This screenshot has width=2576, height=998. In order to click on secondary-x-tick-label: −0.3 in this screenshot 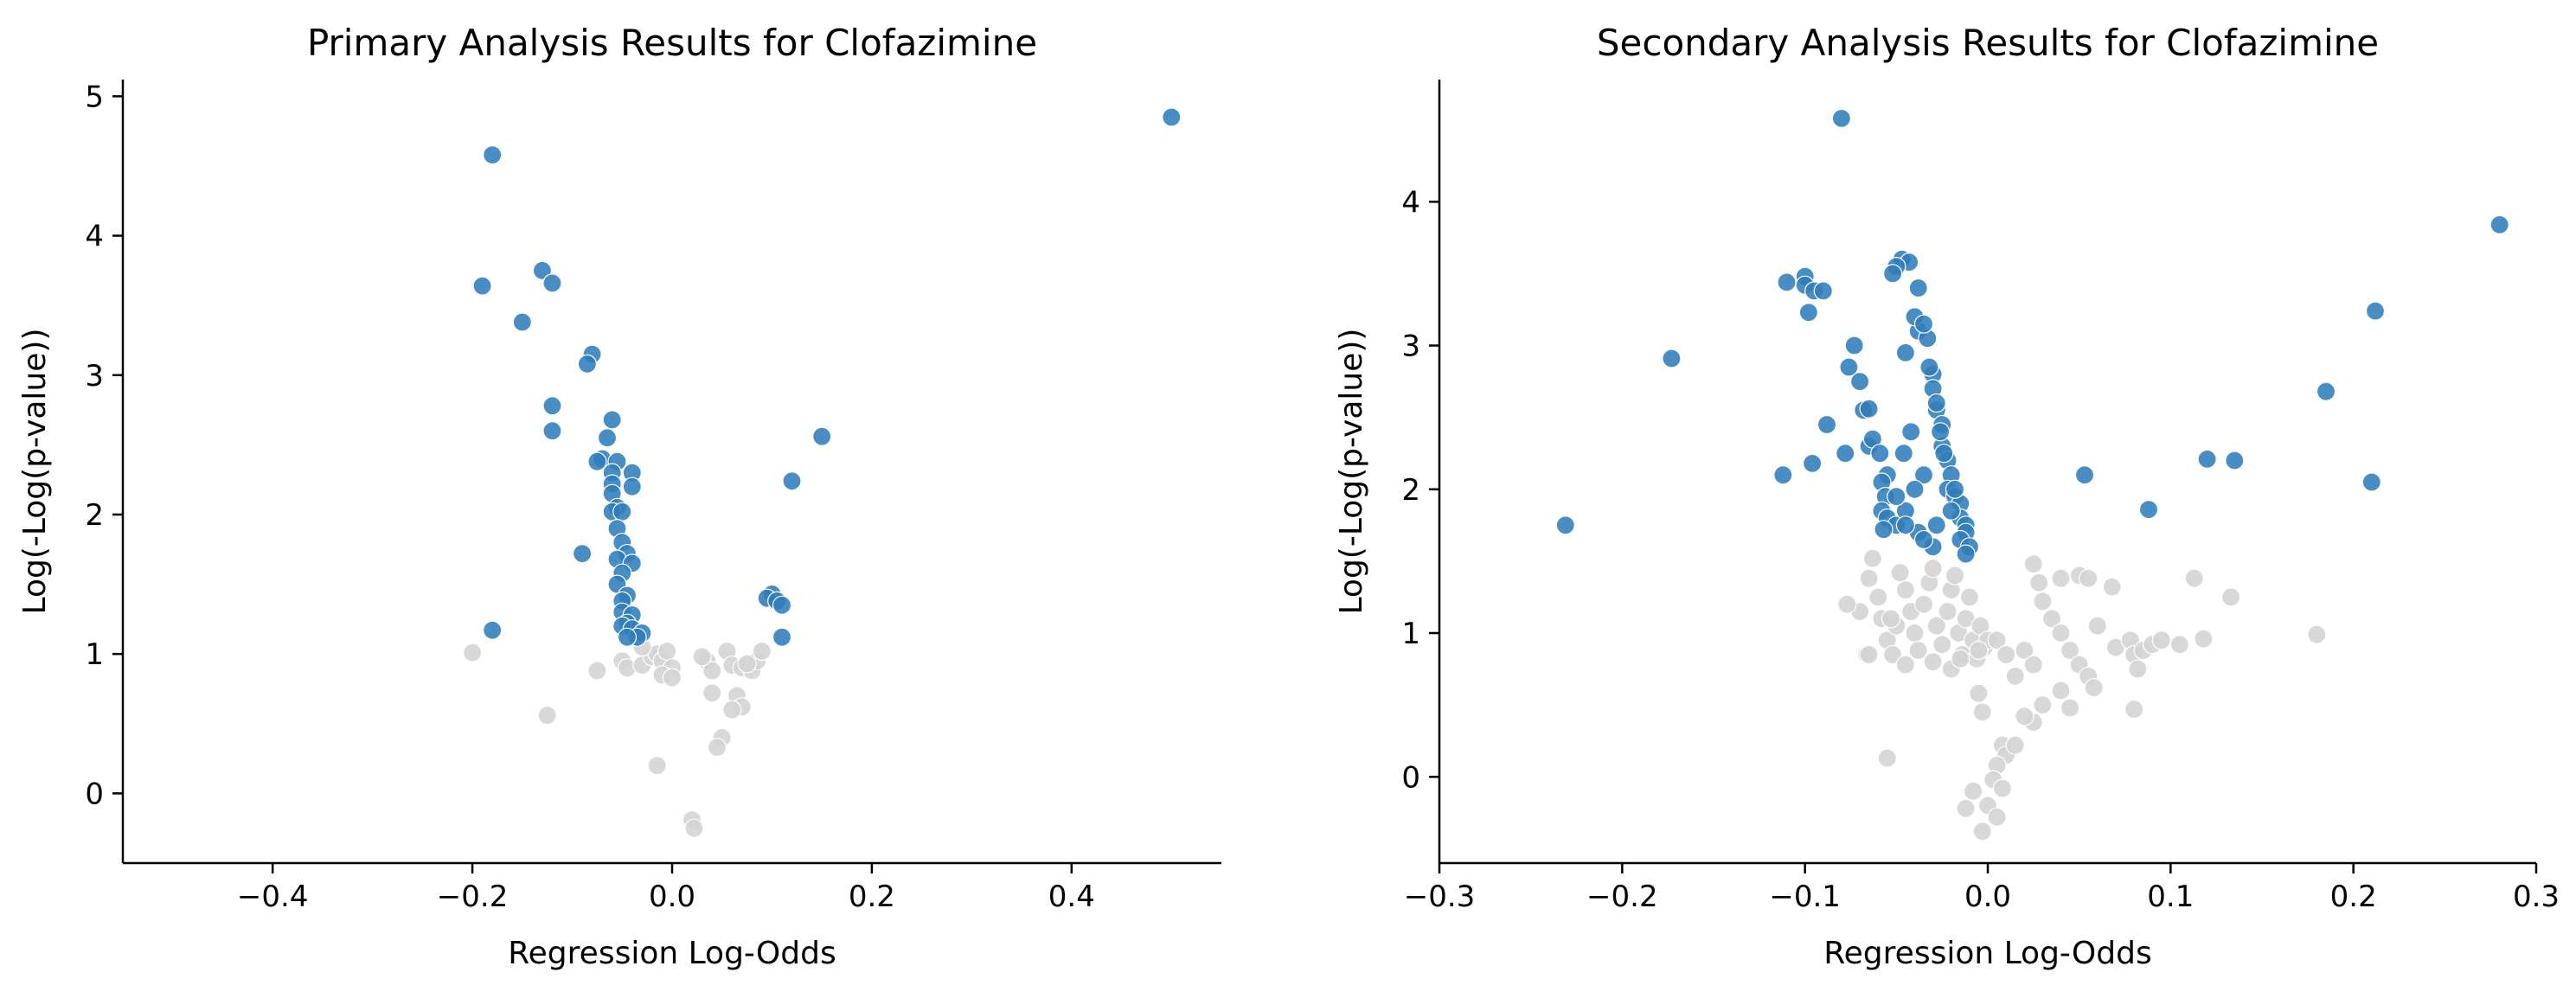, I will do `click(1440, 897)`.